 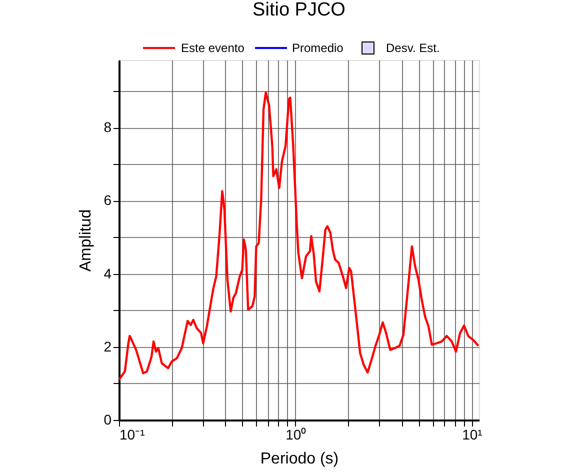 What do you see at coordinates (108, 273) in the screenshot?
I see `y-tick-label: 4` at bounding box center [108, 273].